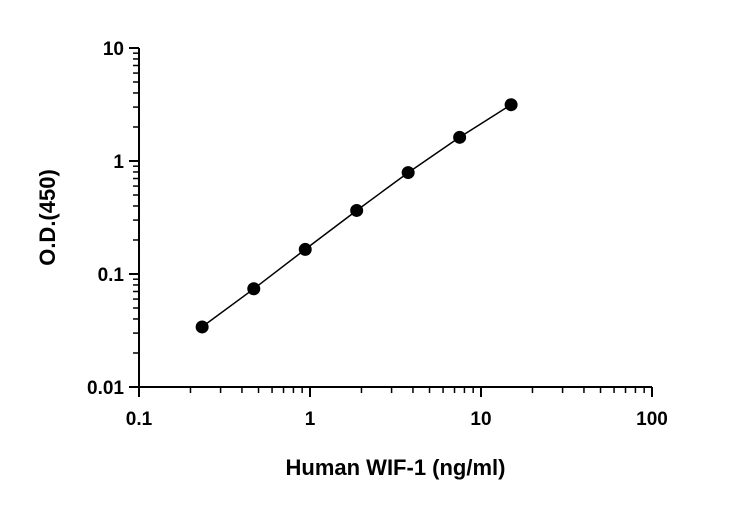  I want to click on y-axis-title: O.D.(450), so click(47, 217).